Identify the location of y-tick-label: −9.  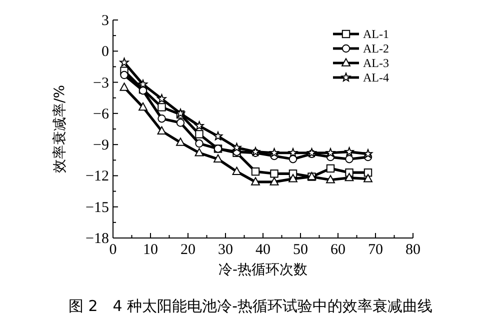
(101, 146).